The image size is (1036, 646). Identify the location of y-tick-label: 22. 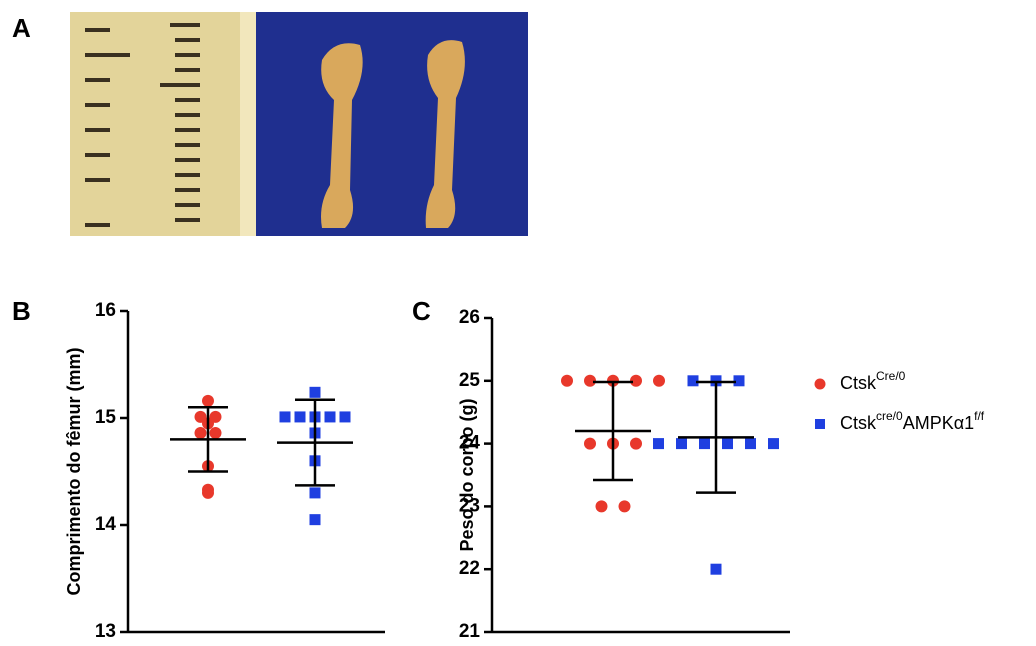
(469, 568).